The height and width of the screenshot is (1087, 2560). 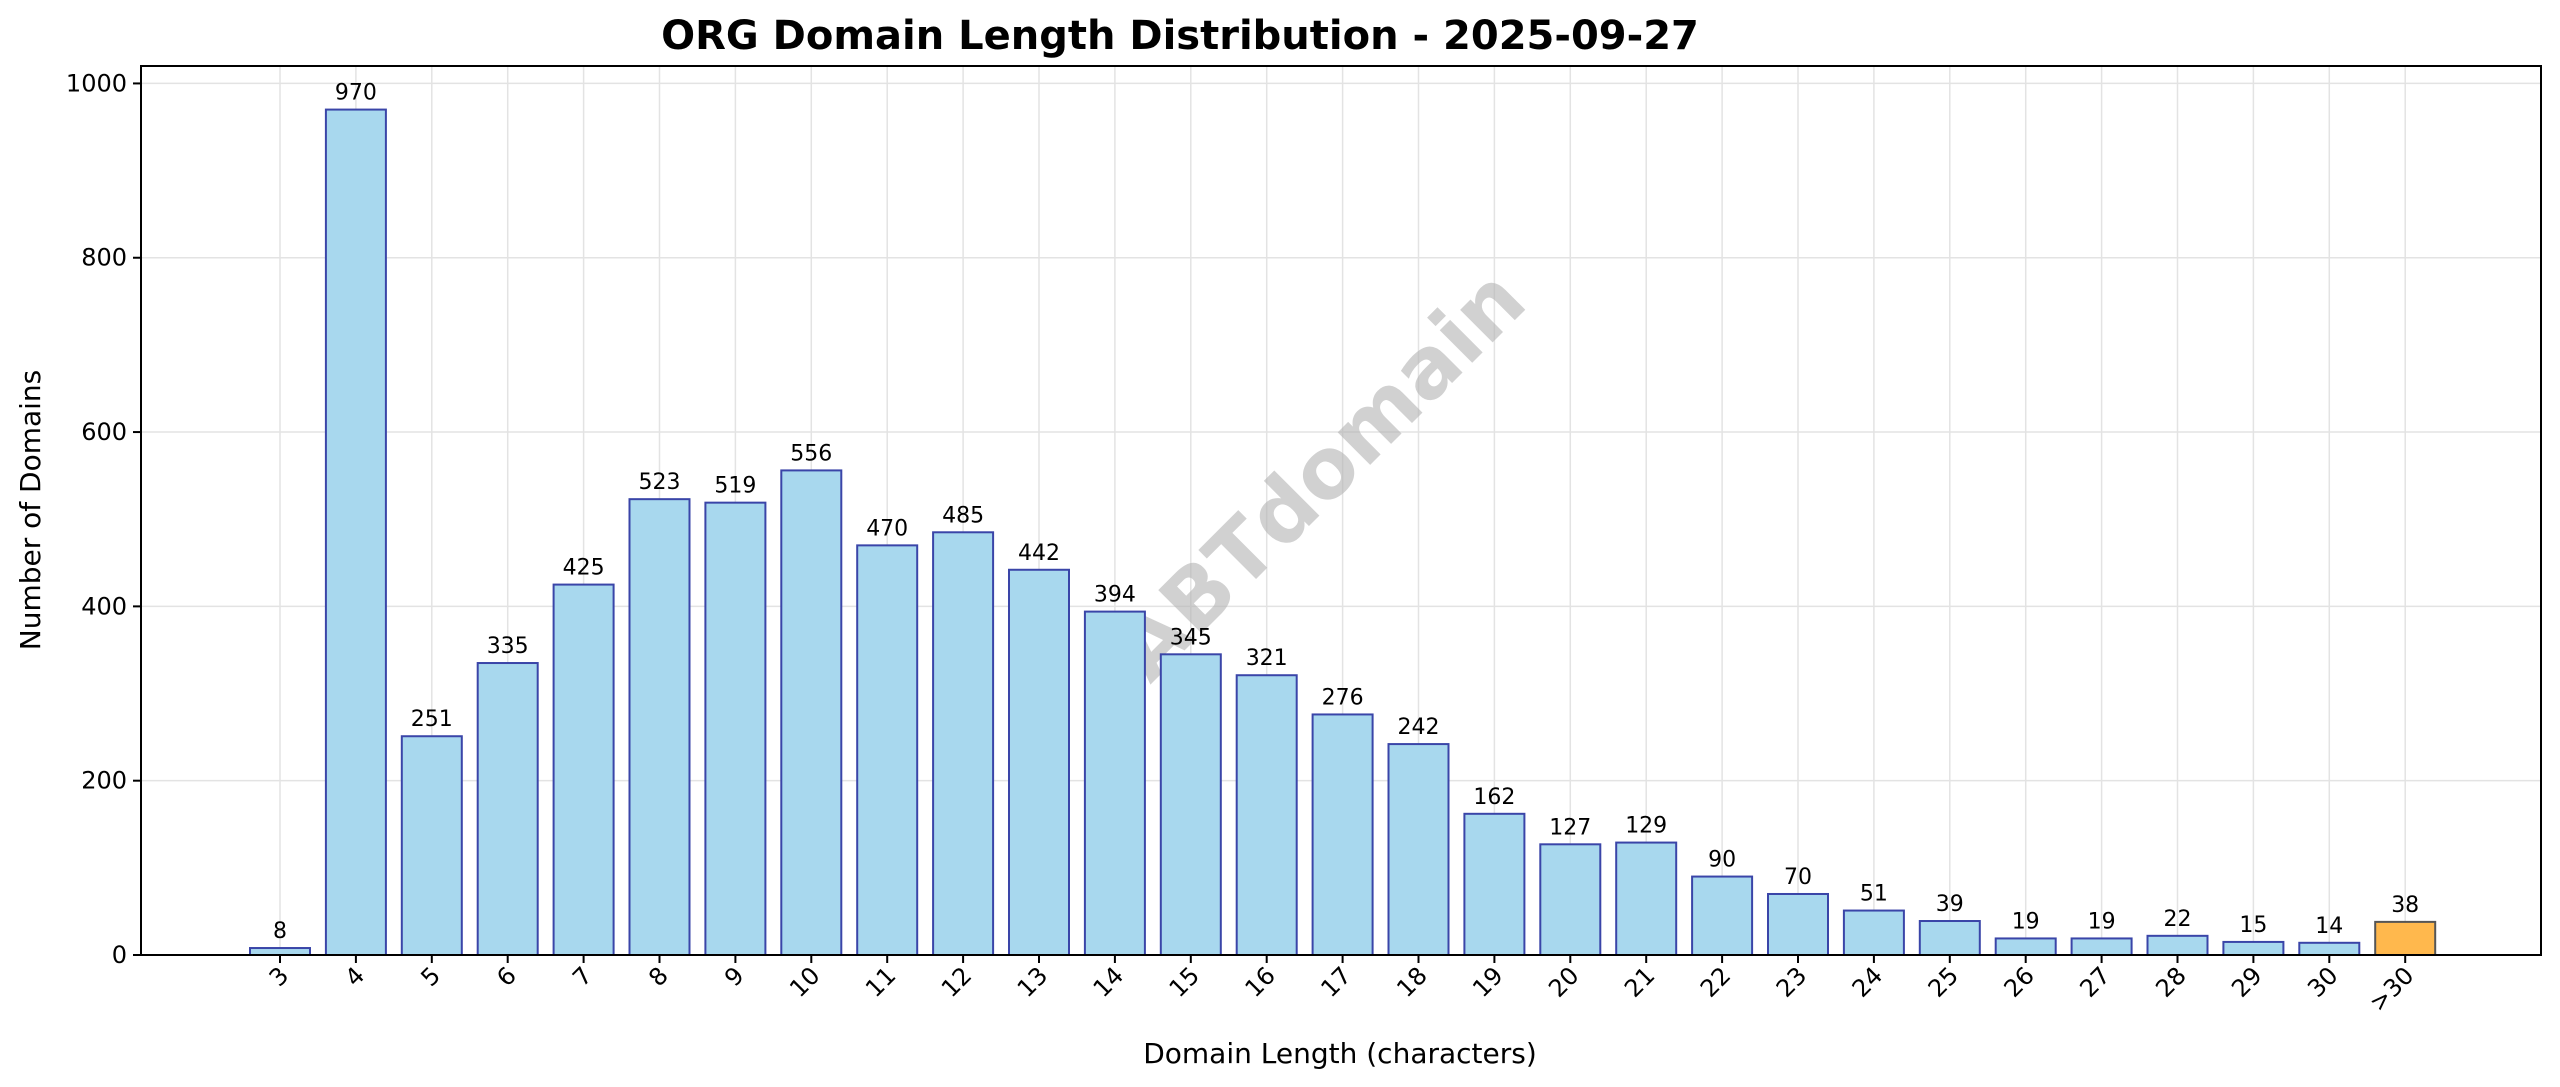 What do you see at coordinates (1646, 826) in the screenshot?
I see `data-label: 129` at bounding box center [1646, 826].